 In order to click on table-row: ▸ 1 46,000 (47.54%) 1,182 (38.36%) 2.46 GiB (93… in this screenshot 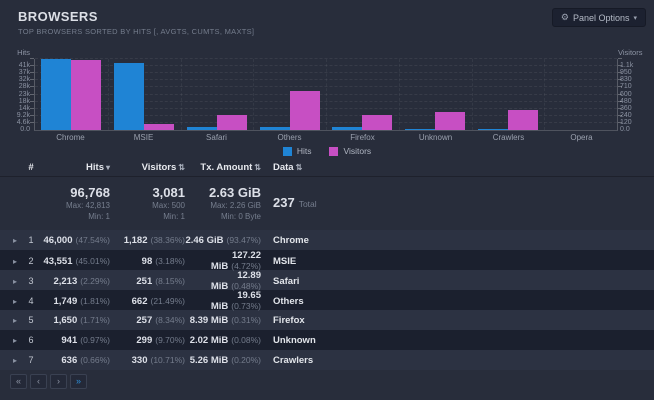, I will do `click(327, 240)`.